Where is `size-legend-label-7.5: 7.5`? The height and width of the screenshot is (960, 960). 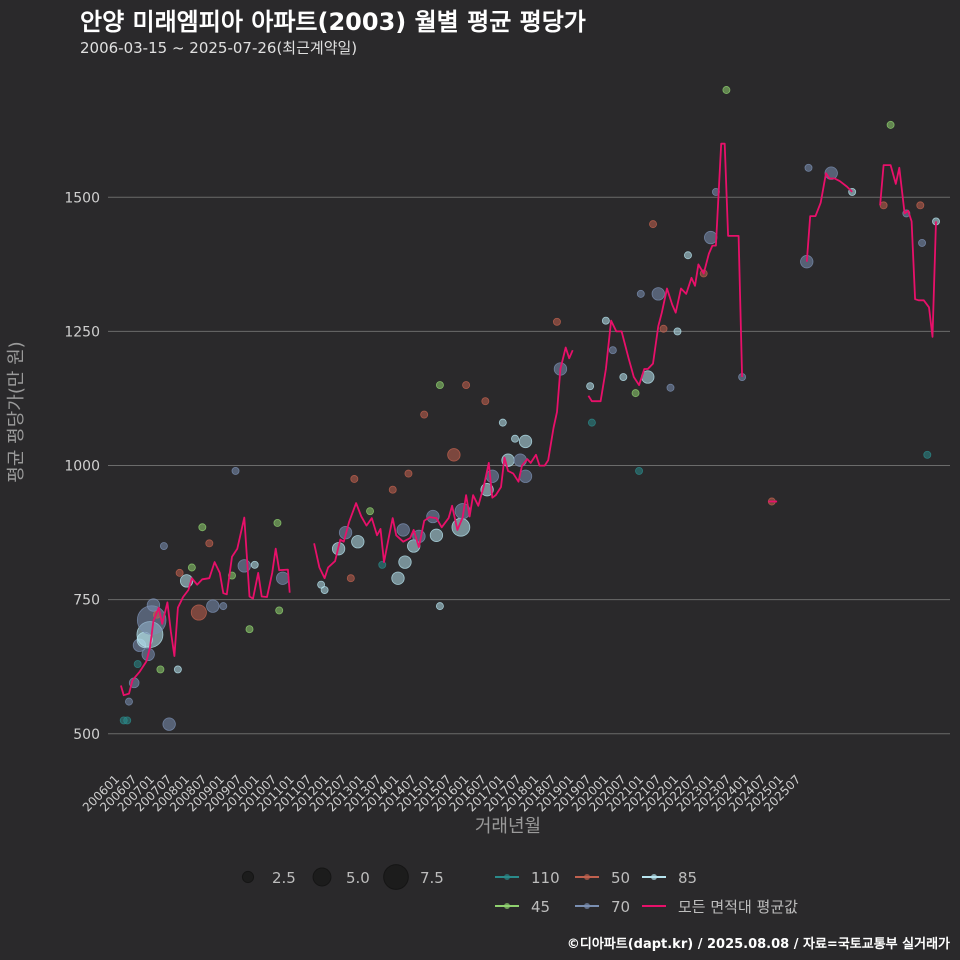
size-legend-label-7.5: 7.5 is located at coordinates (432, 878).